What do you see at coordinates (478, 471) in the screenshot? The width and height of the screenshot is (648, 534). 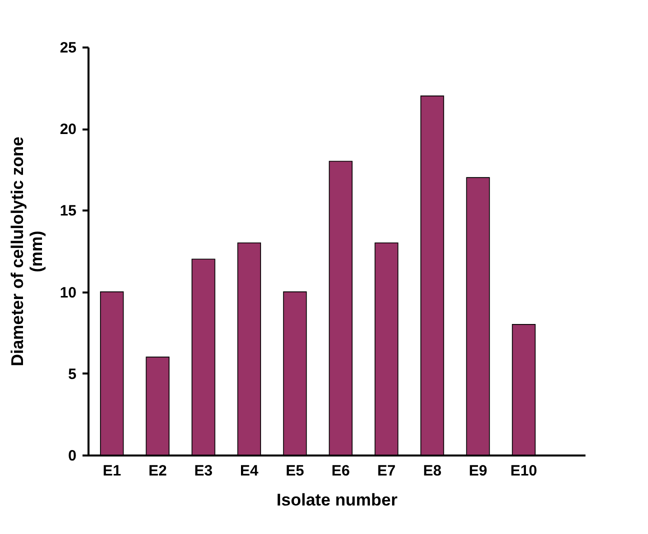 I see `x-tick-label: E9` at bounding box center [478, 471].